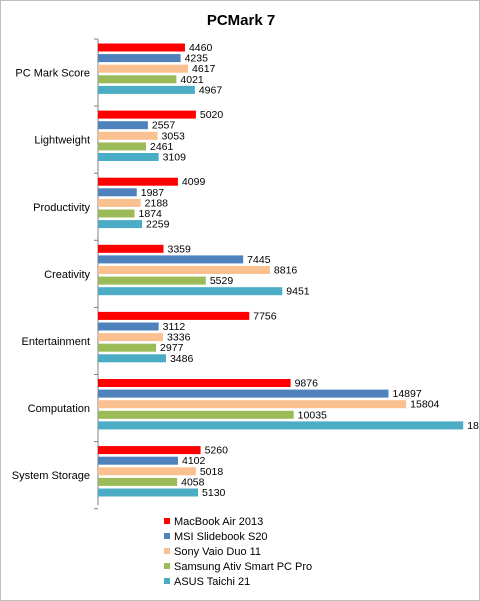 The width and height of the screenshot is (480, 601). What do you see at coordinates (406, 394) in the screenshot?
I see `data-label: 14897` at bounding box center [406, 394].